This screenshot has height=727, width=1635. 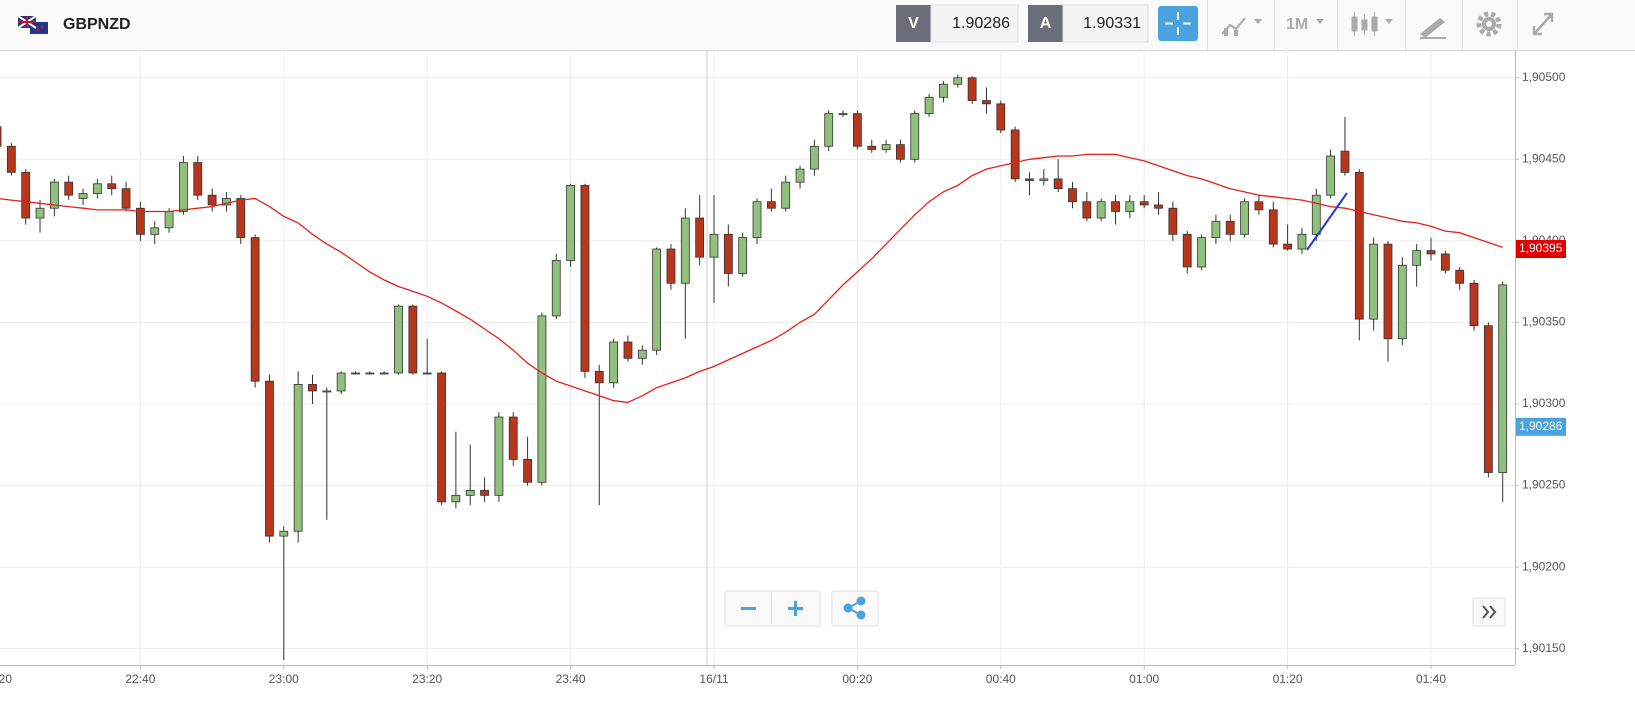 I want to click on y-tick-label: 1,90200, so click(x=1544, y=566).